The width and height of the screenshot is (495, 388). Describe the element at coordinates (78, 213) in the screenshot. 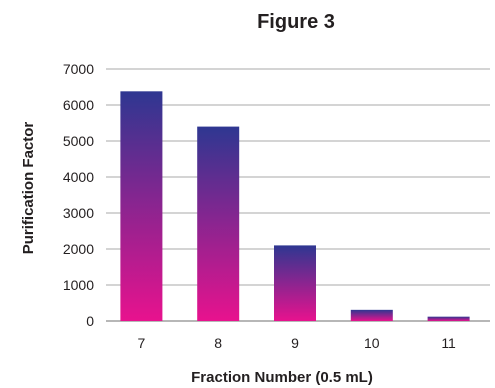

I see `y-tick-label: 3000` at that location.